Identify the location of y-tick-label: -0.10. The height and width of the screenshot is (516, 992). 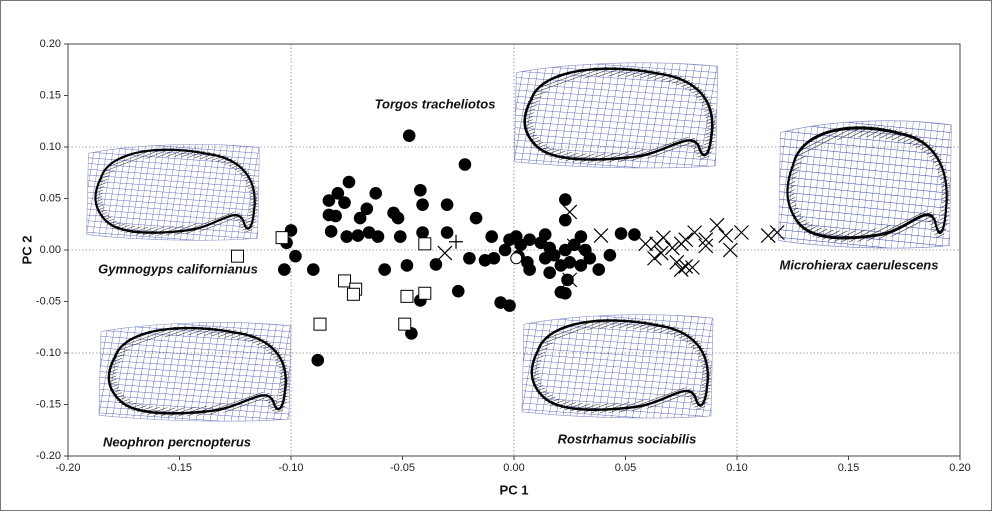
(48, 353).